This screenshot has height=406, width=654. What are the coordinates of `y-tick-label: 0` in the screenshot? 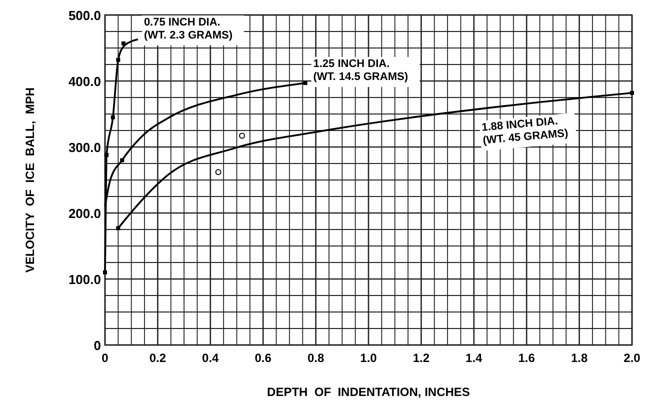 It's located at (97, 345).